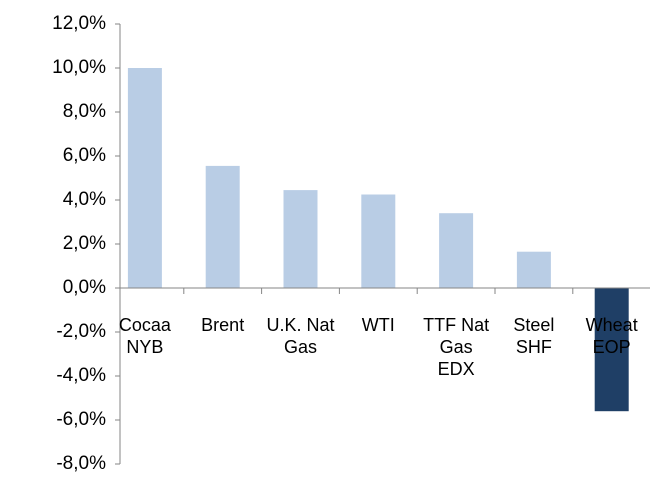  Describe the element at coordinates (84, 199) in the screenshot. I see `y-tick-label: 4,0%` at that location.